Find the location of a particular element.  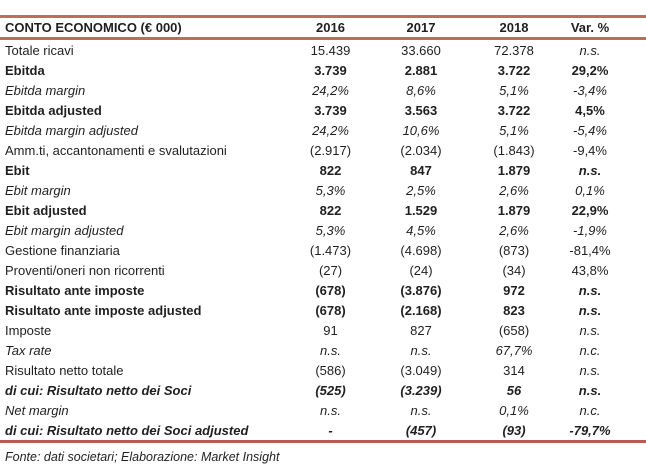

table-row: Ebitda adjusted 3.739 3.563 3.722 4,5% is located at coordinates (323, 110).